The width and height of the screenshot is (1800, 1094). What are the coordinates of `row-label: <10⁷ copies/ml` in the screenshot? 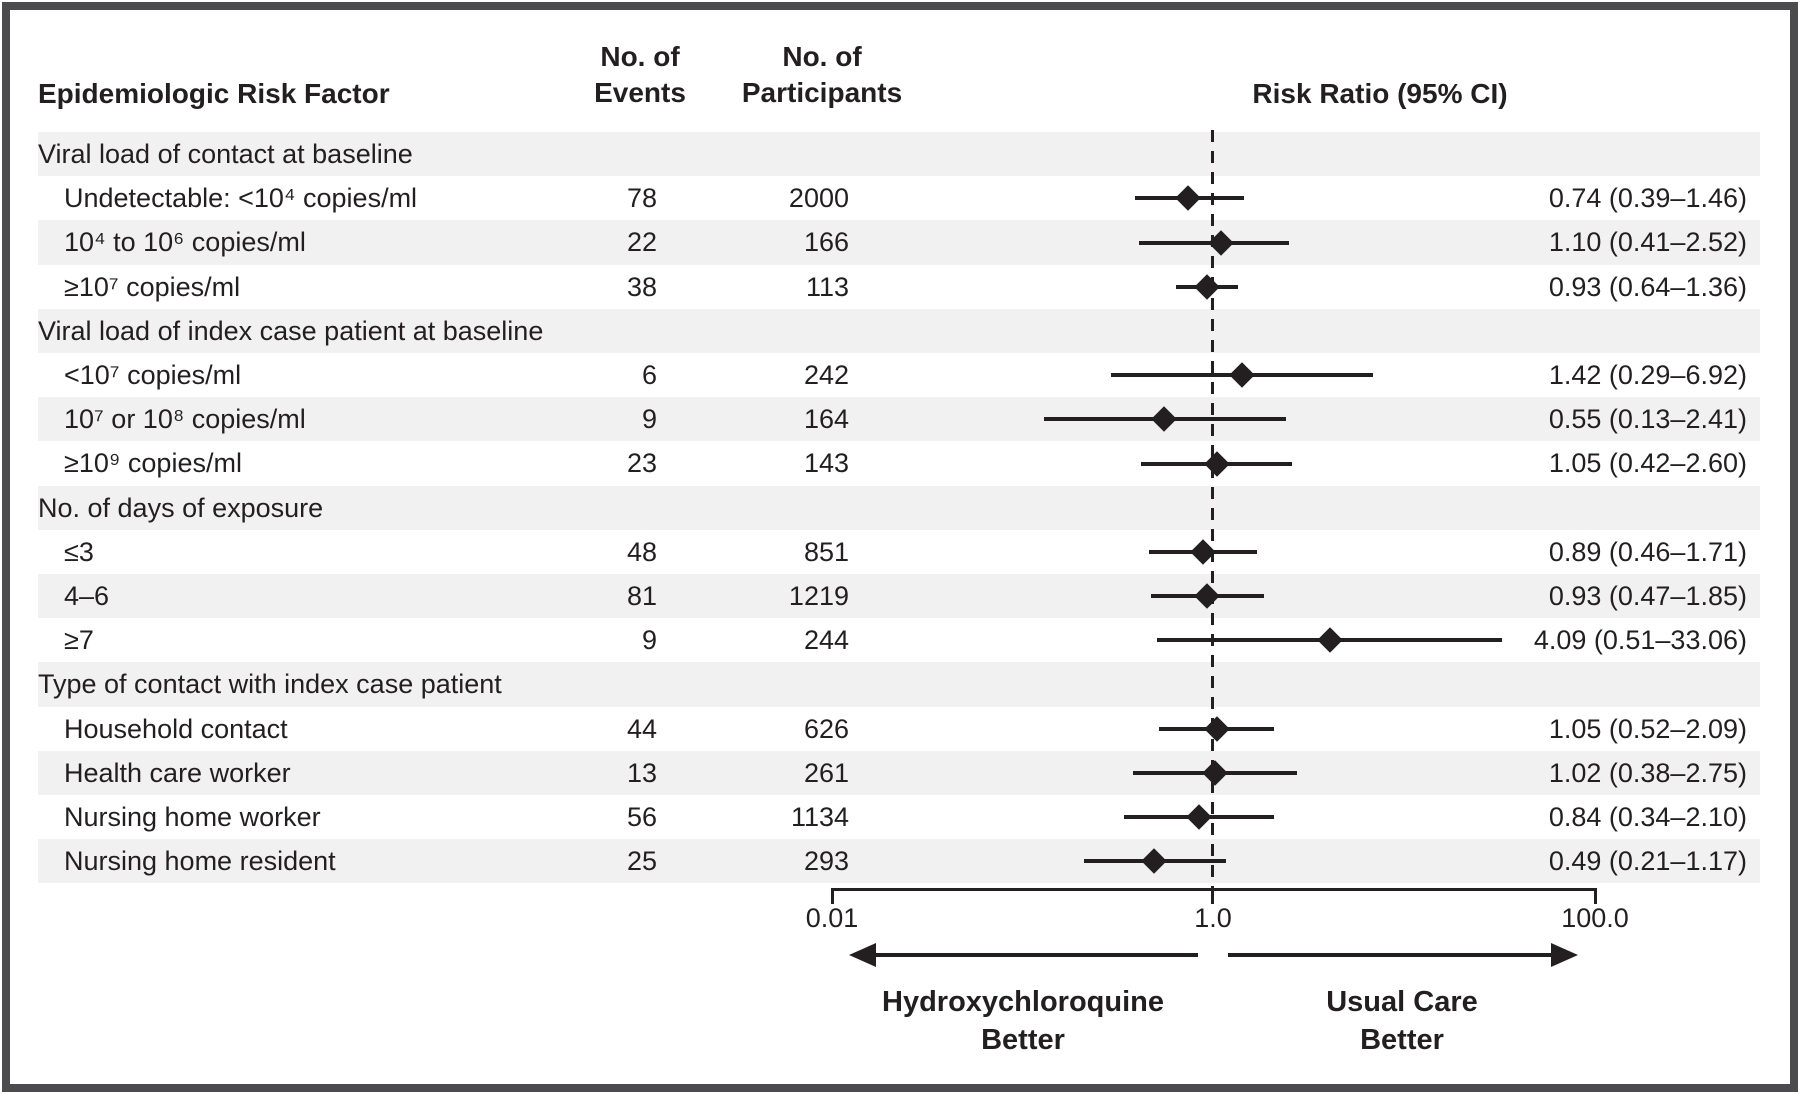 It's located at (153, 375).